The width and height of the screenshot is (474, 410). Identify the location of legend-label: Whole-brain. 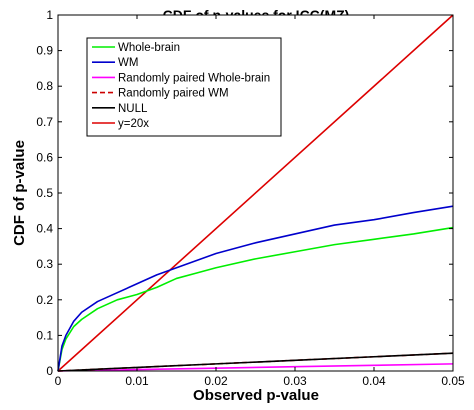
(149, 48).